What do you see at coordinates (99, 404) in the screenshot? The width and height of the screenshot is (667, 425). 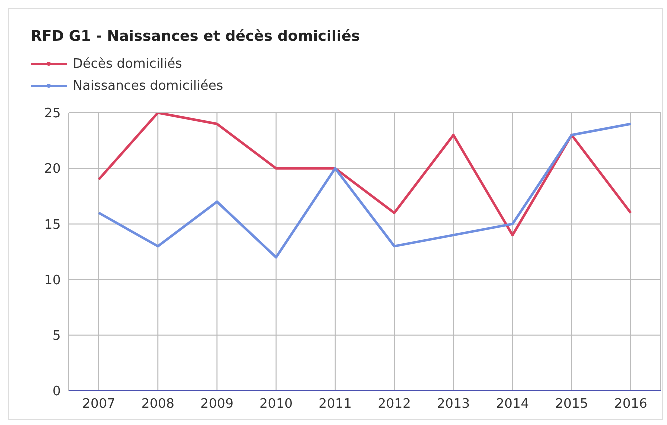 I see `x-tick-label: 2007` at bounding box center [99, 404].